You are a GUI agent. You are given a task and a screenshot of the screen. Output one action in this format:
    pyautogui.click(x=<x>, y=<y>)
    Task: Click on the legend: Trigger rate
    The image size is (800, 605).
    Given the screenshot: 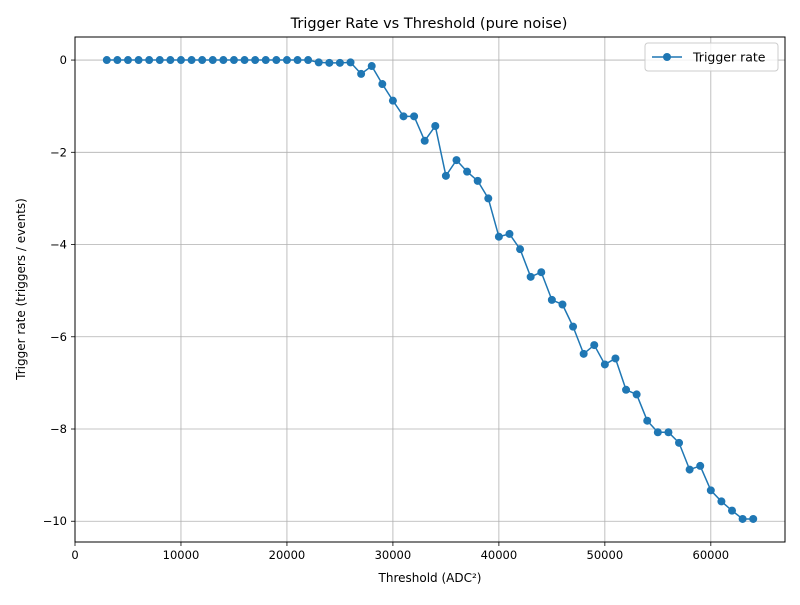 What is the action you would take?
    pyautogui.click(x=711, y=57)
    